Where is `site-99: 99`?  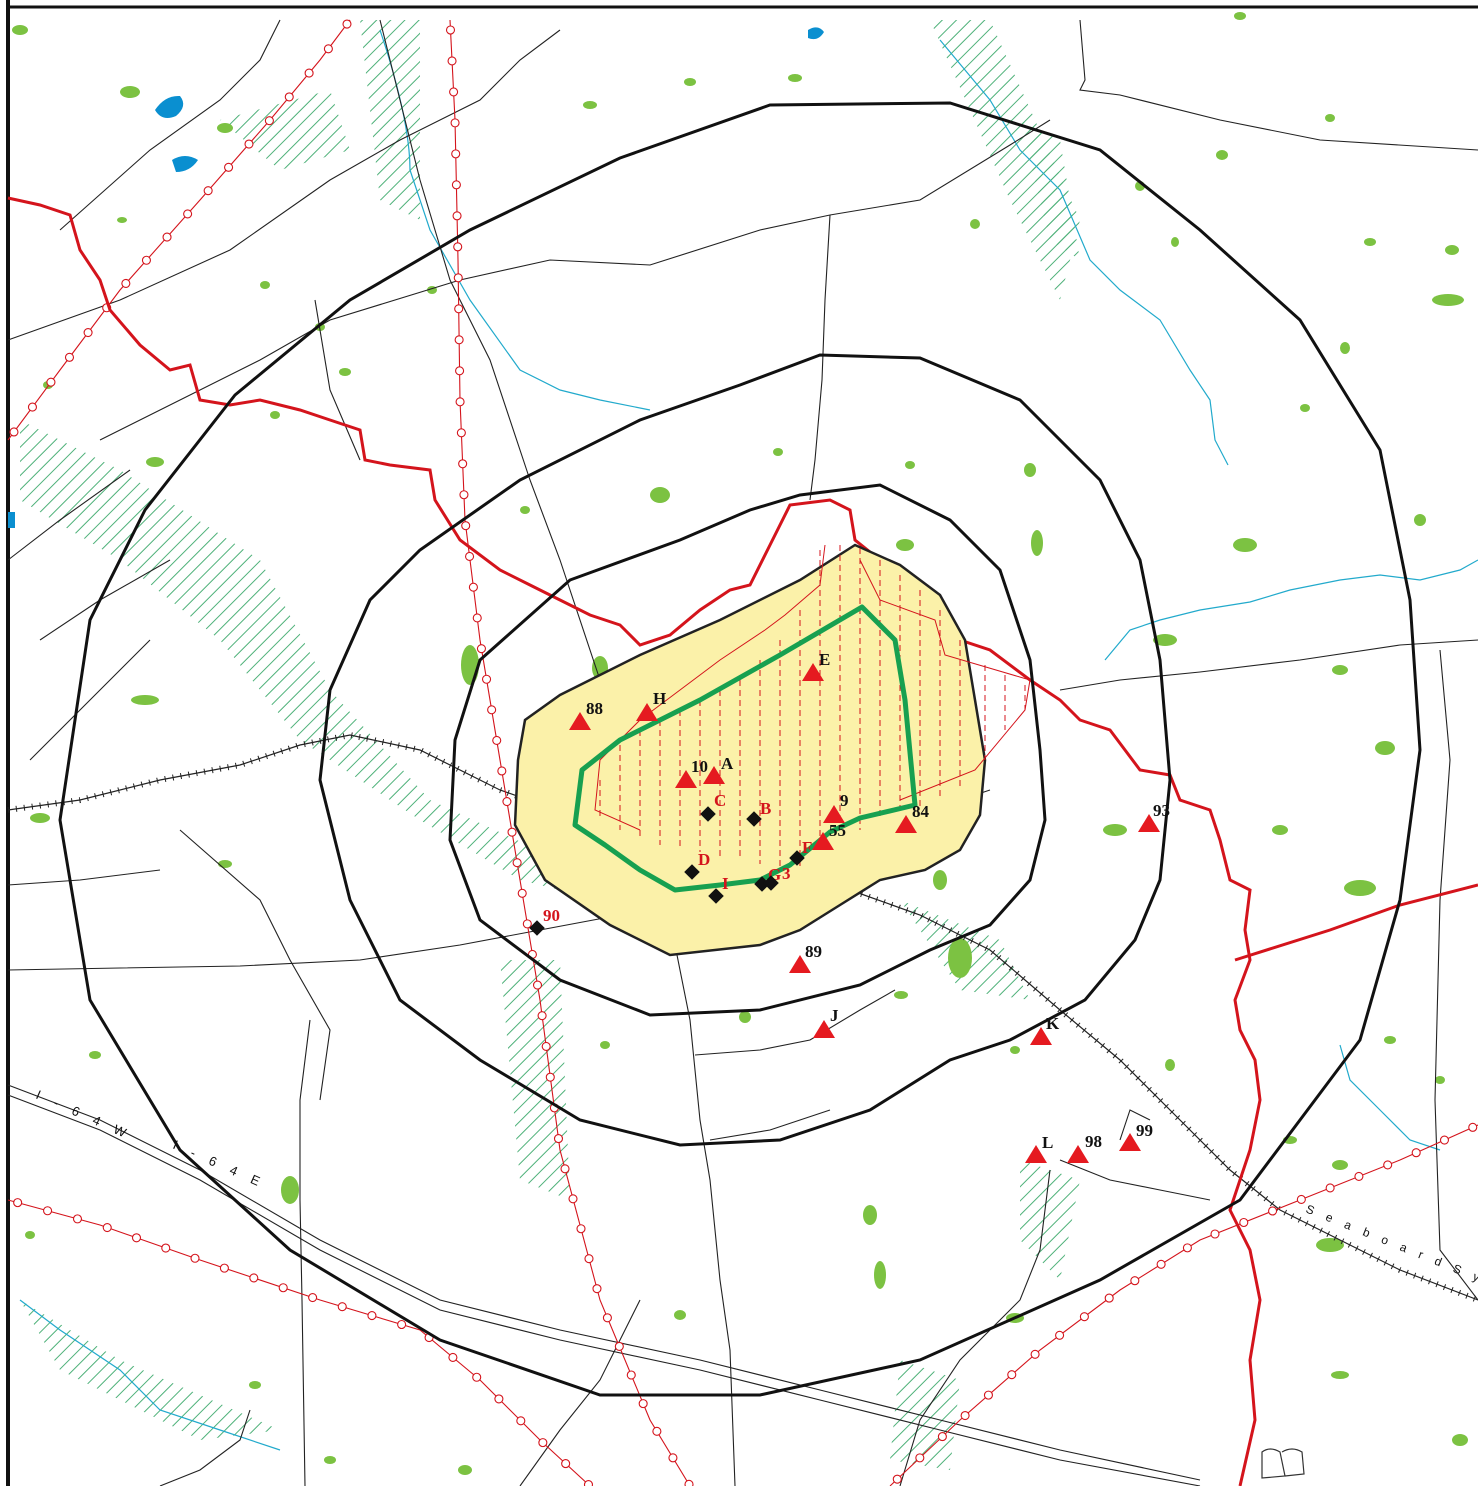
site-99: 99 is located at coordinates (1136, 1136).